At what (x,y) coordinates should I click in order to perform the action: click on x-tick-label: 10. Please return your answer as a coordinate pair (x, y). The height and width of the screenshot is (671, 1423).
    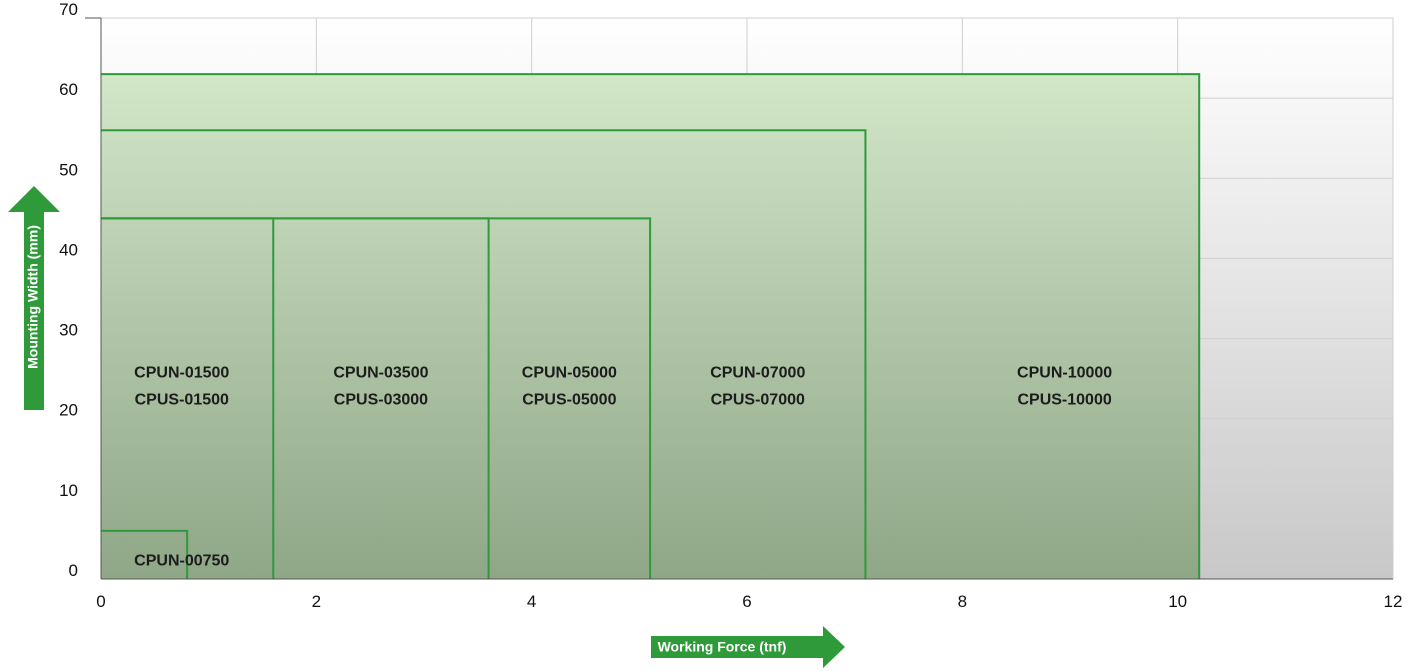
    Looking at the image, I should click on (1177, 601).